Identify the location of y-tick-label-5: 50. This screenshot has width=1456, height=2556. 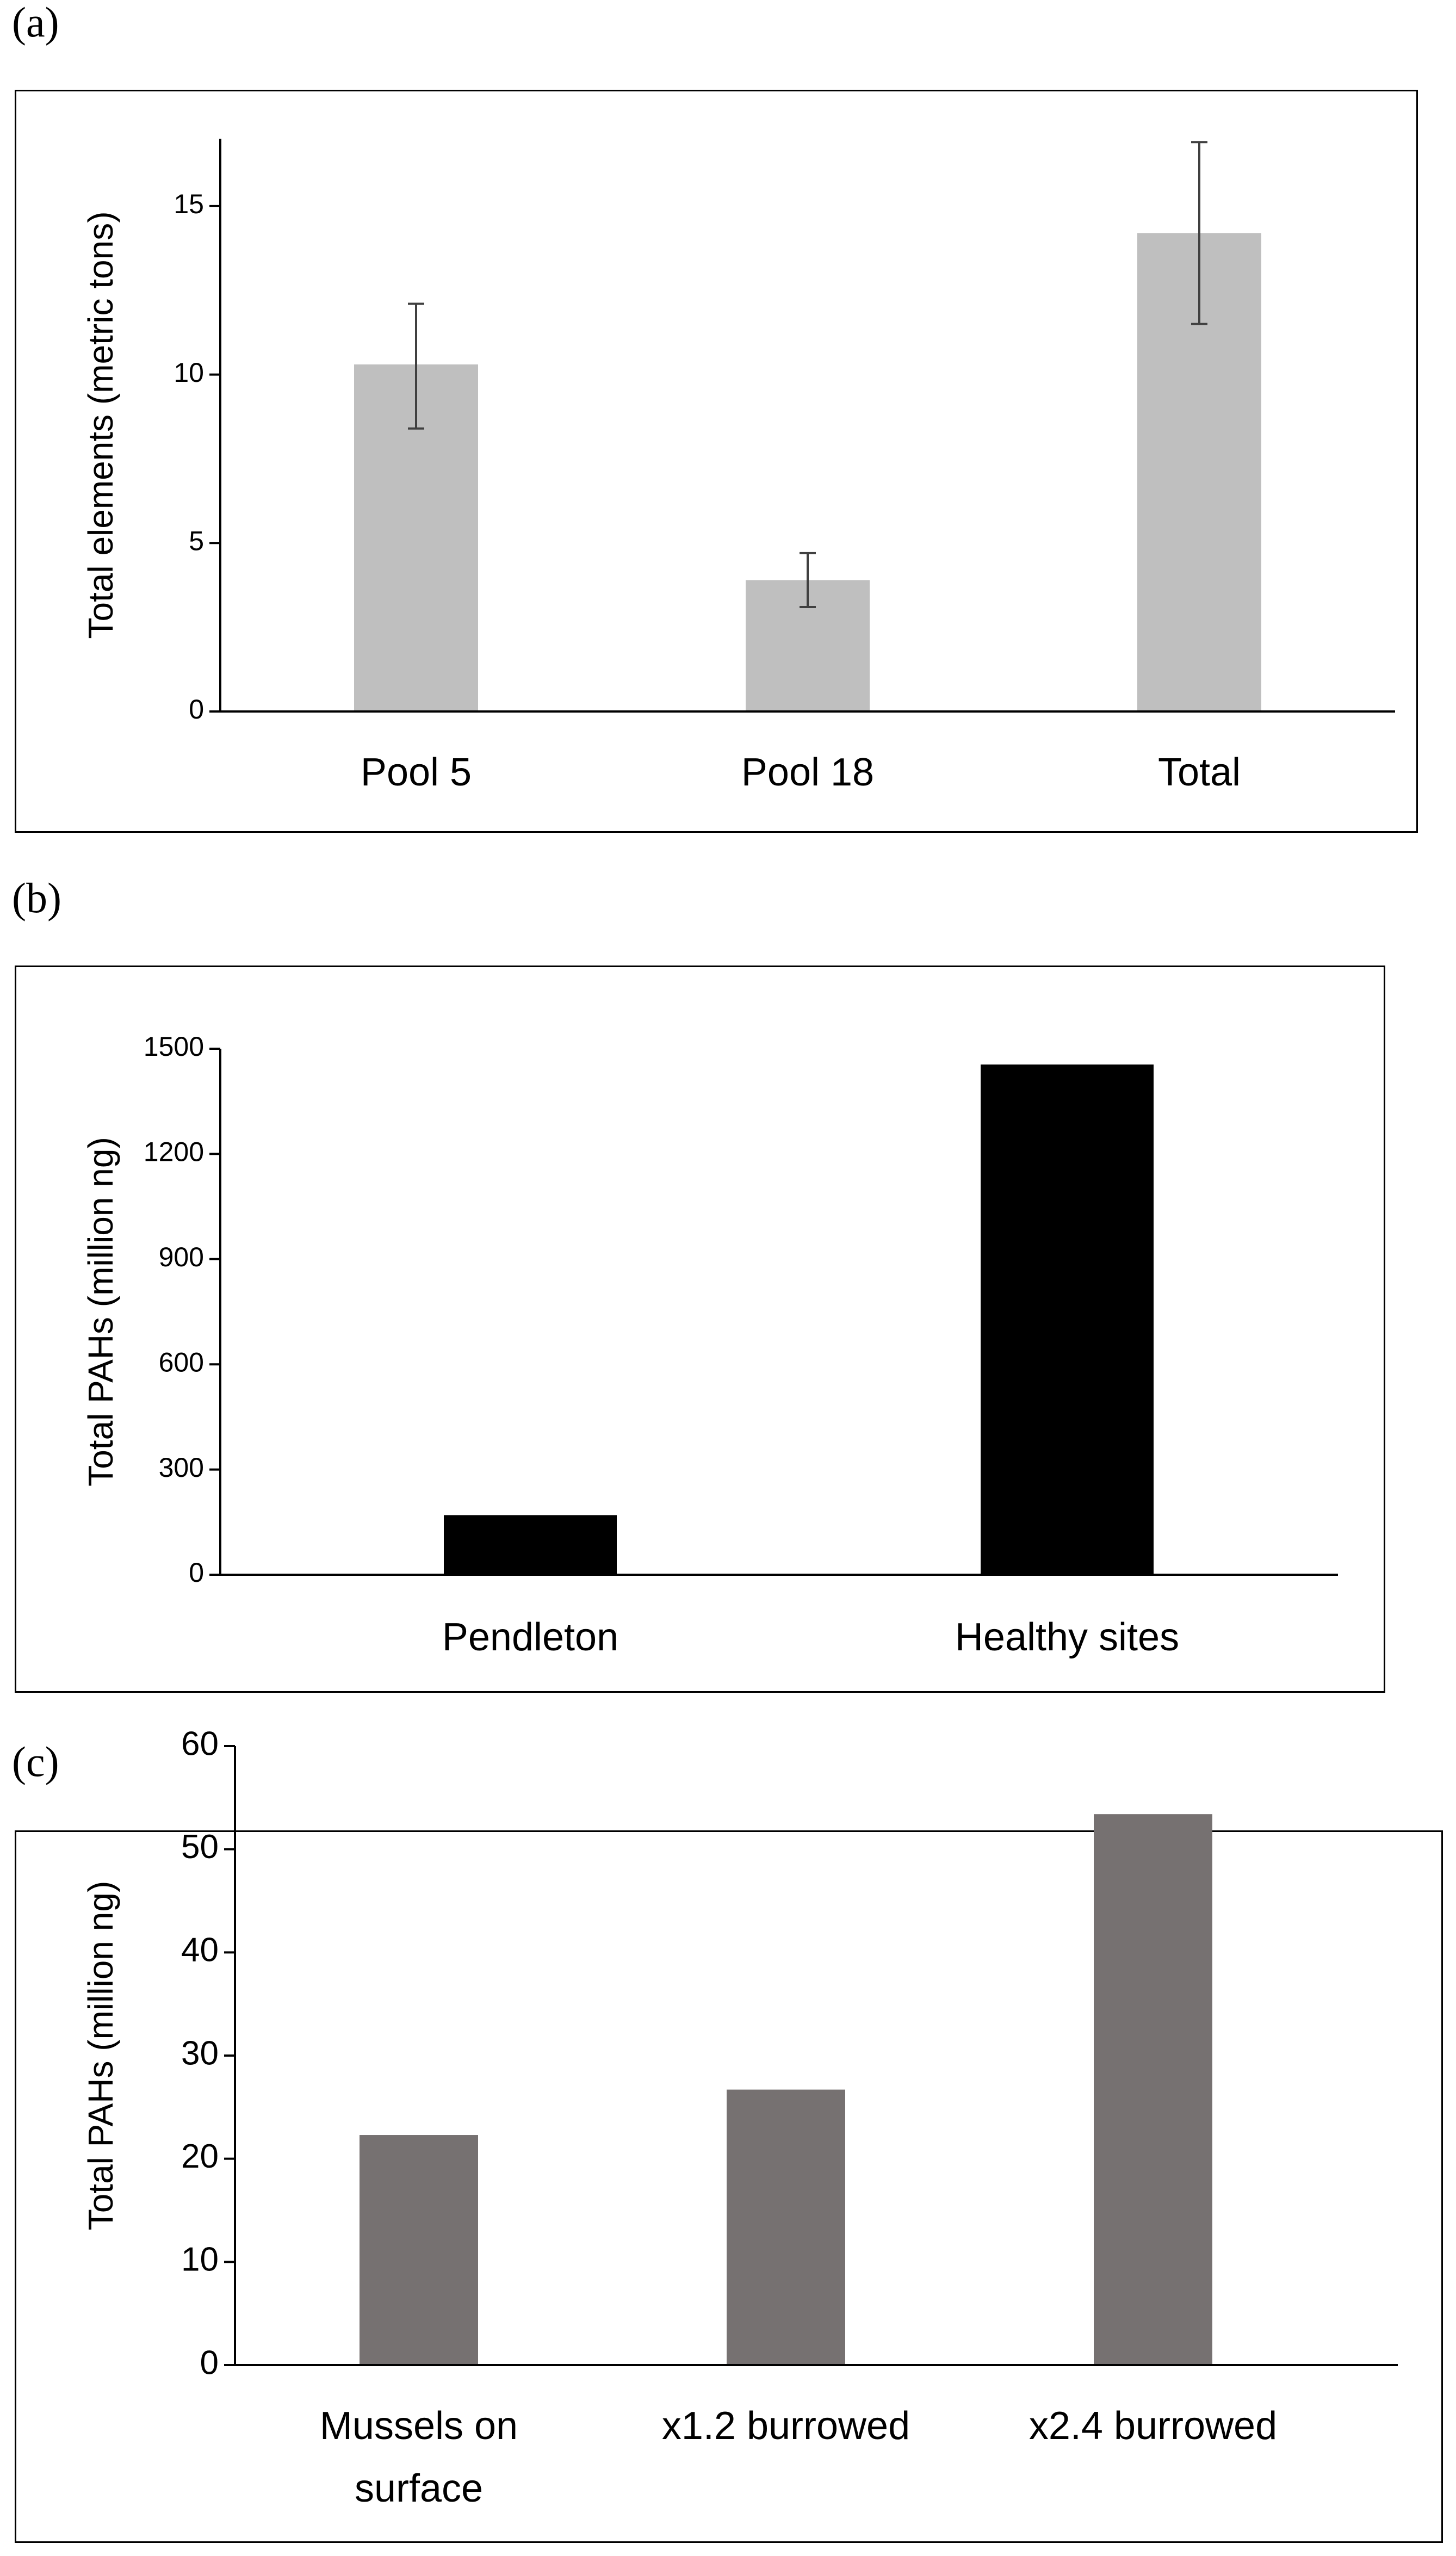
(200, 1847).